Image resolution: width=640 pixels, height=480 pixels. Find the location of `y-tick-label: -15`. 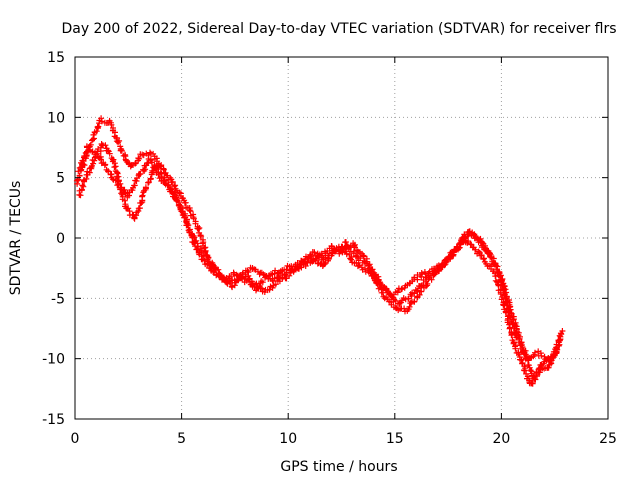

y-tick-label: -15 is located at coordinates (53, 420).